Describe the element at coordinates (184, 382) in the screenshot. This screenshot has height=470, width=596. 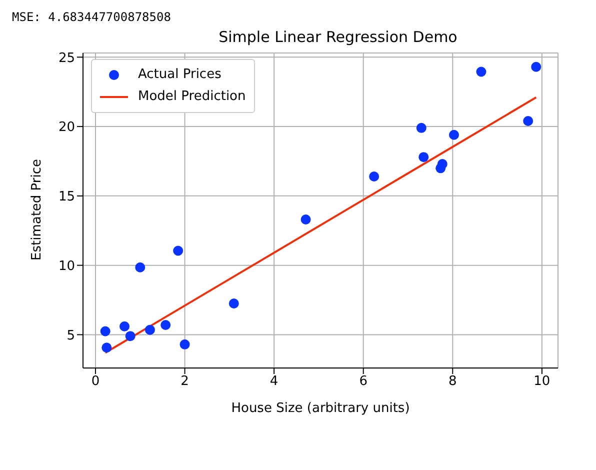
I see `x-tick-label: 2` at that location.